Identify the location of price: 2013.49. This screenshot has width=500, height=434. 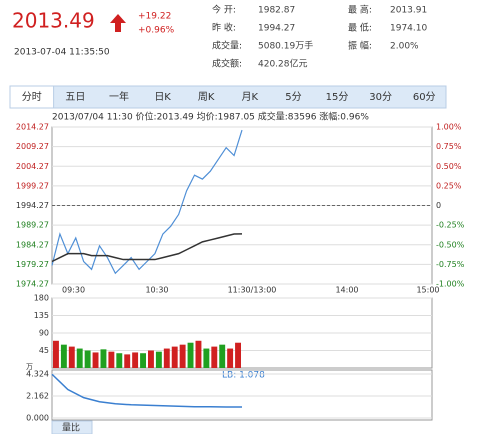
(53, 21).